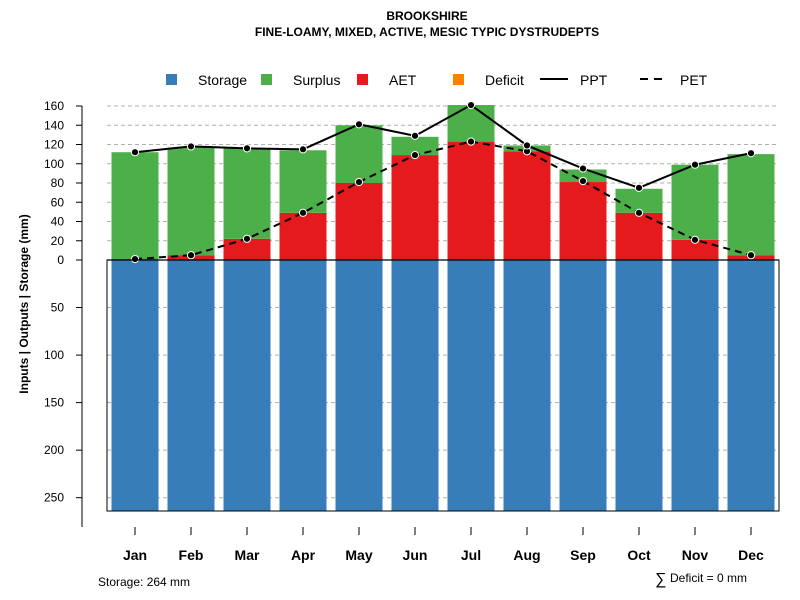 The height and width of the screenshot is (600, 800). What do you see at coordinates (403, 80) in the screenshot?
I see `legend-label: AET` at bounding box center [403, 80].